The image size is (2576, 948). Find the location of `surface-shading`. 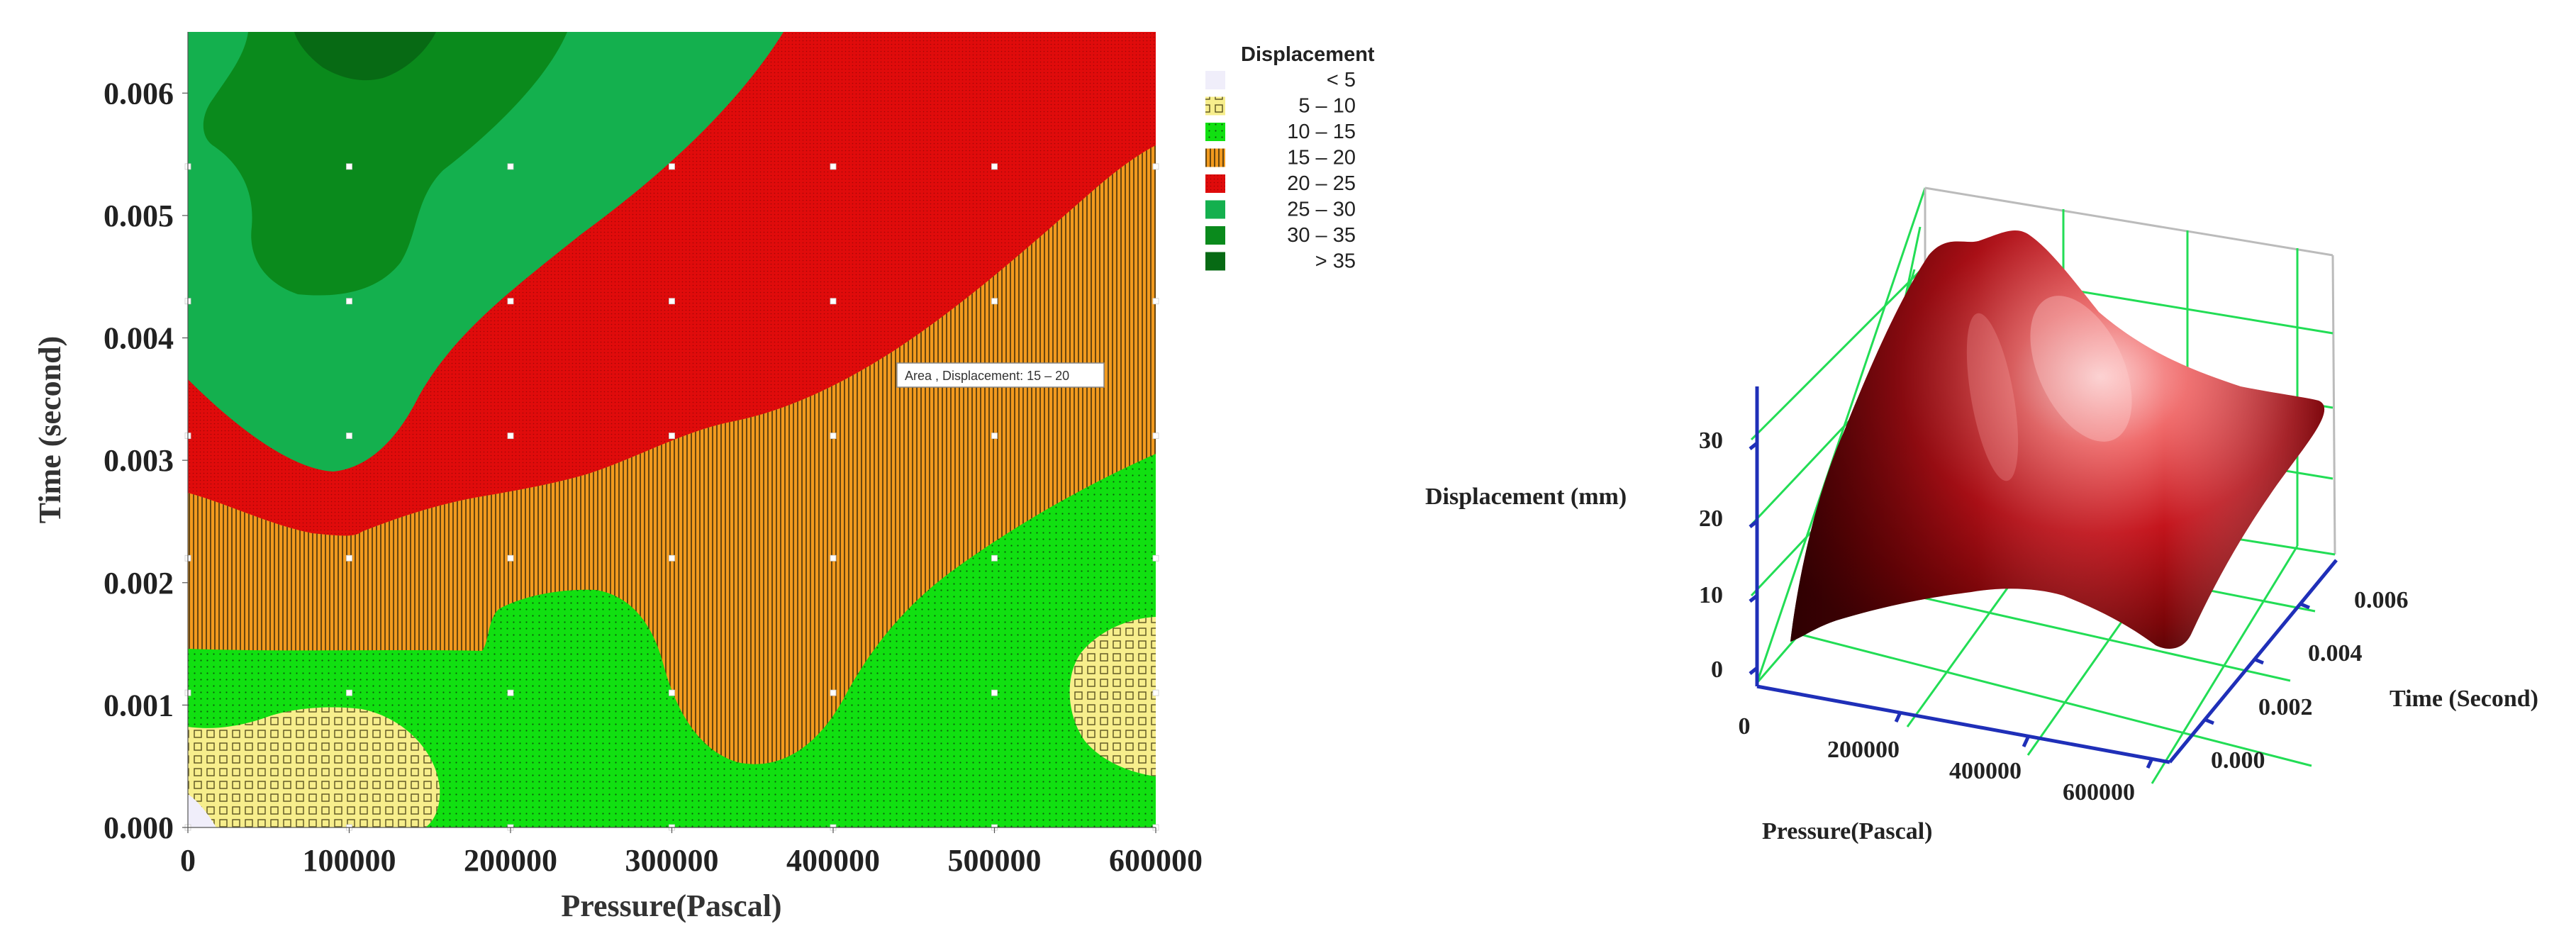

surface-shading is located at coordinates (2057, 439).